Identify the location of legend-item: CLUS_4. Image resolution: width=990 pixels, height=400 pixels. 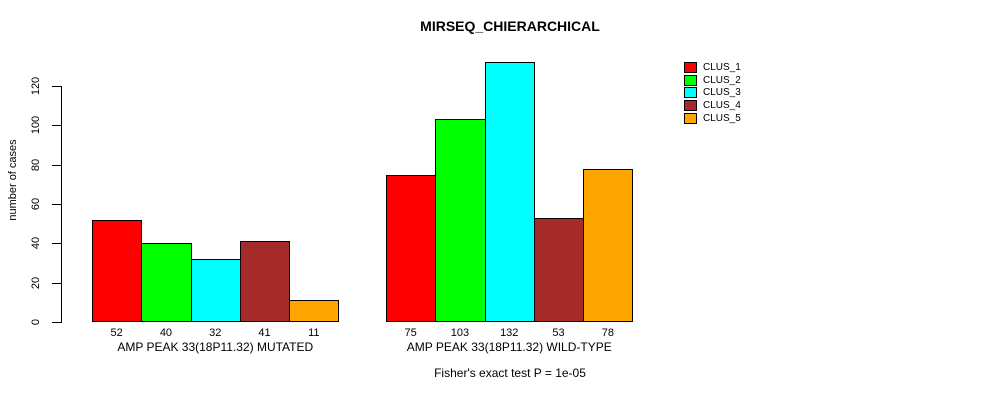
(712, 105).